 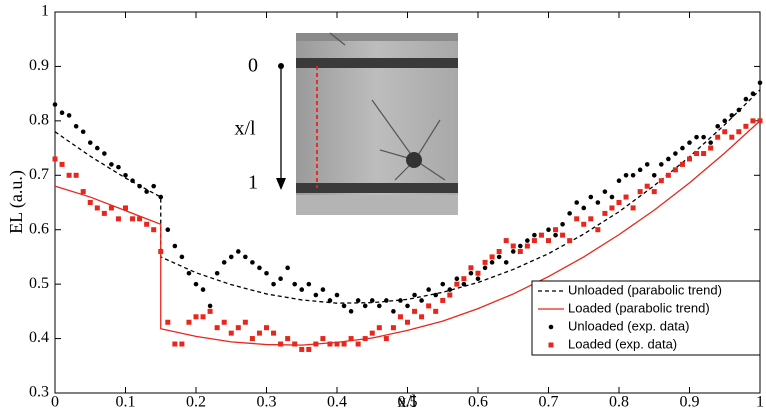 What do you see at coordinates (408, 402) in the screenshot?
I see `x-tick-label: 0.5` at bounding box center [408, 402].